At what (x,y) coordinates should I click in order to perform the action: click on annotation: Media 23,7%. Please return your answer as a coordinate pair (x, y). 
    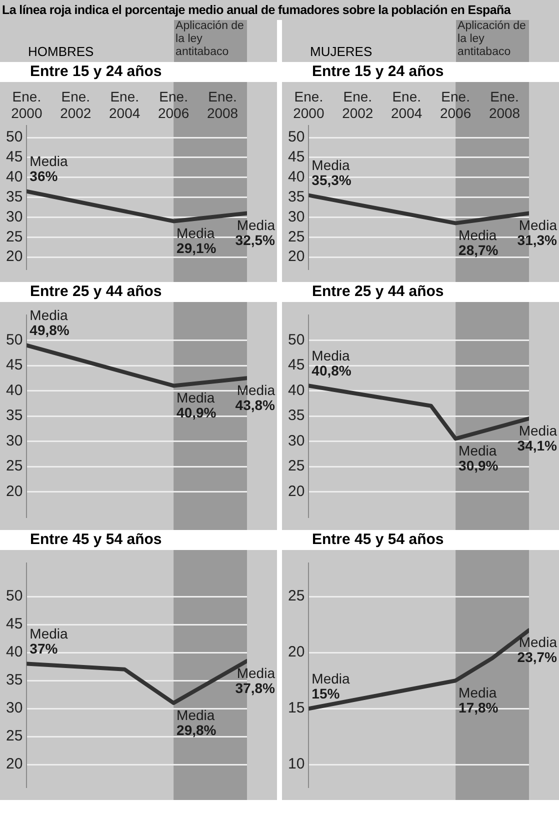
    Looking at the image, I should click on (537, 650).